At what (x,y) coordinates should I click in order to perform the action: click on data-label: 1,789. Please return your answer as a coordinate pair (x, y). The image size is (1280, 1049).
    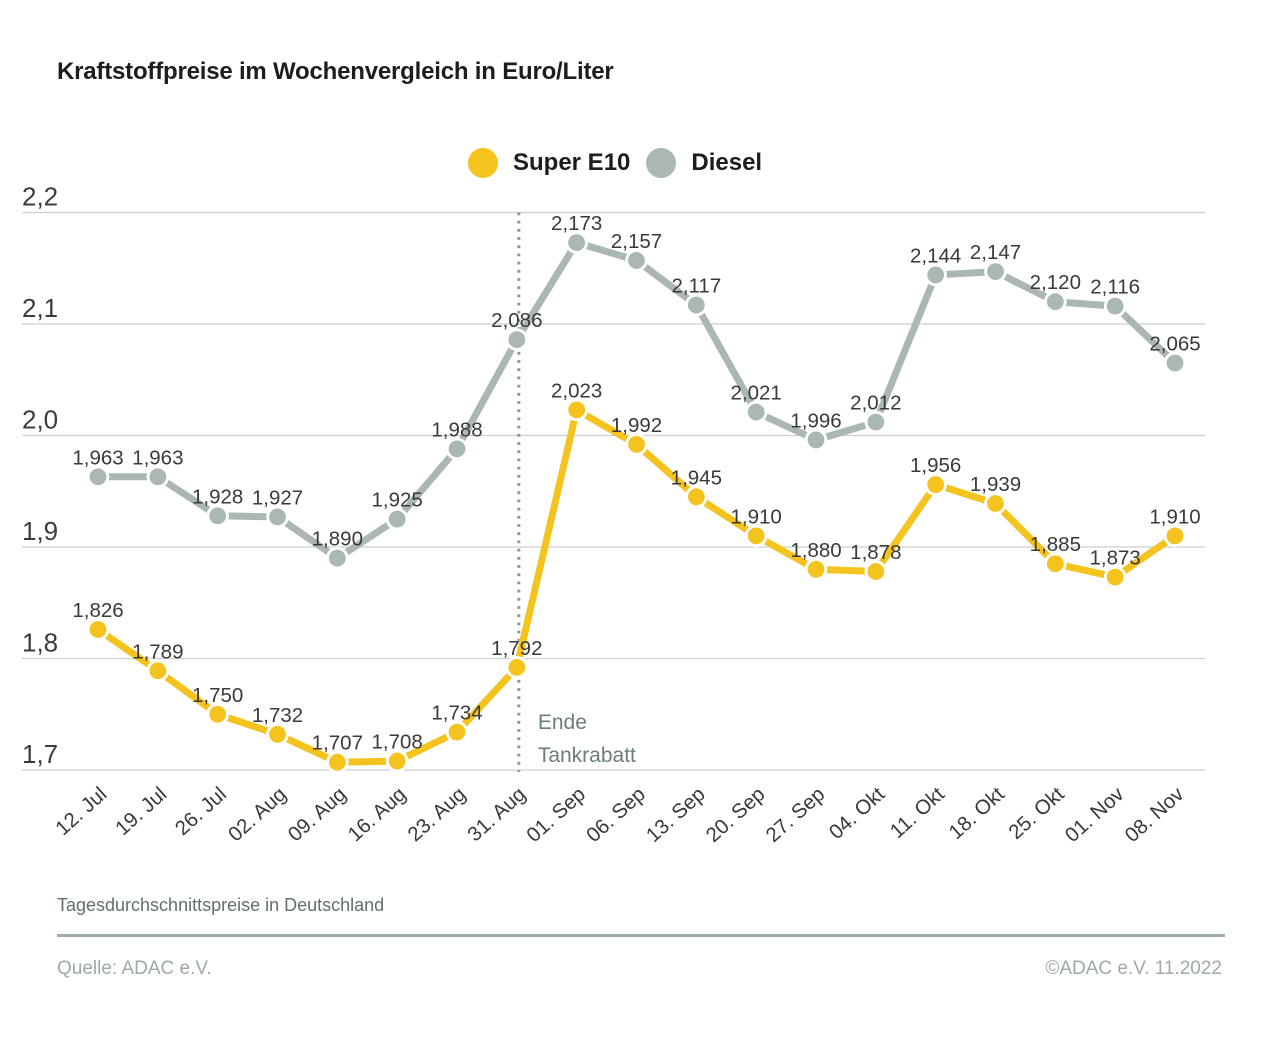
    Looking at the image, I should click on (157, 651).